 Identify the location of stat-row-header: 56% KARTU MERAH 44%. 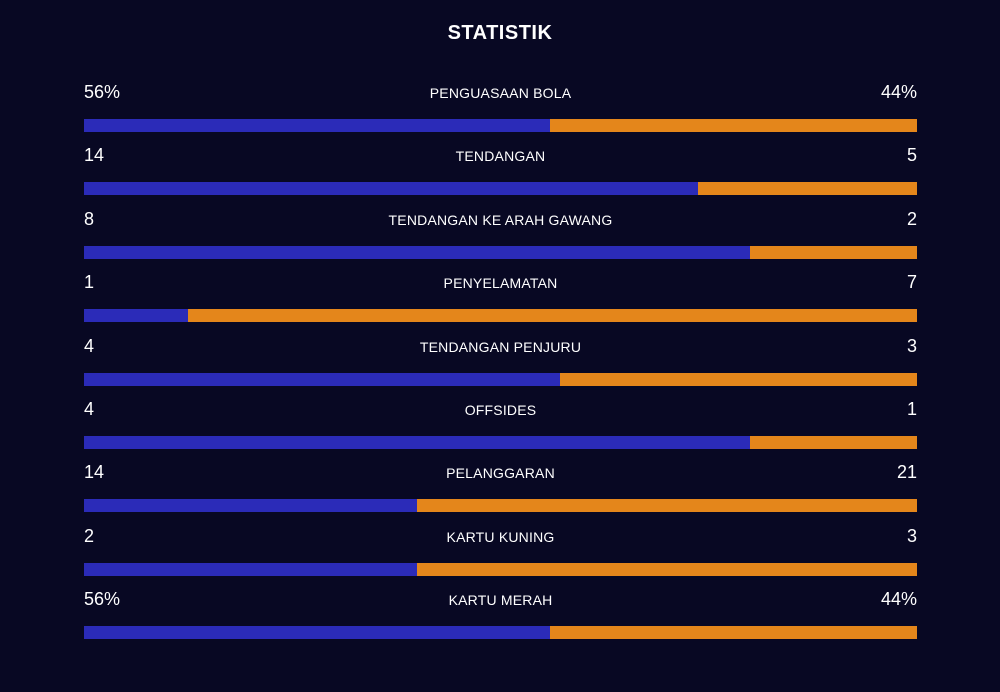
(500, 600).